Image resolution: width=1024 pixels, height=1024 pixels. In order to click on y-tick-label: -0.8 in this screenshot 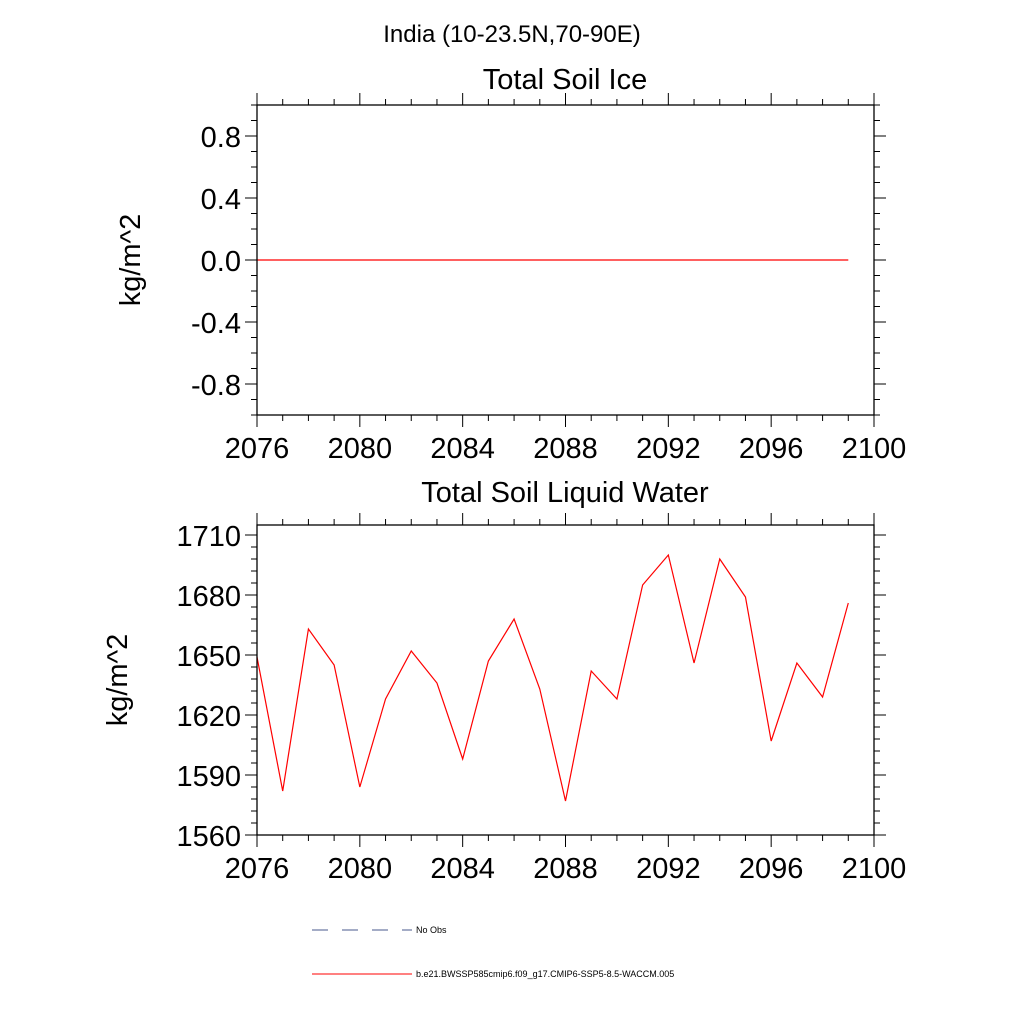, I will do `click(216, 386)`.